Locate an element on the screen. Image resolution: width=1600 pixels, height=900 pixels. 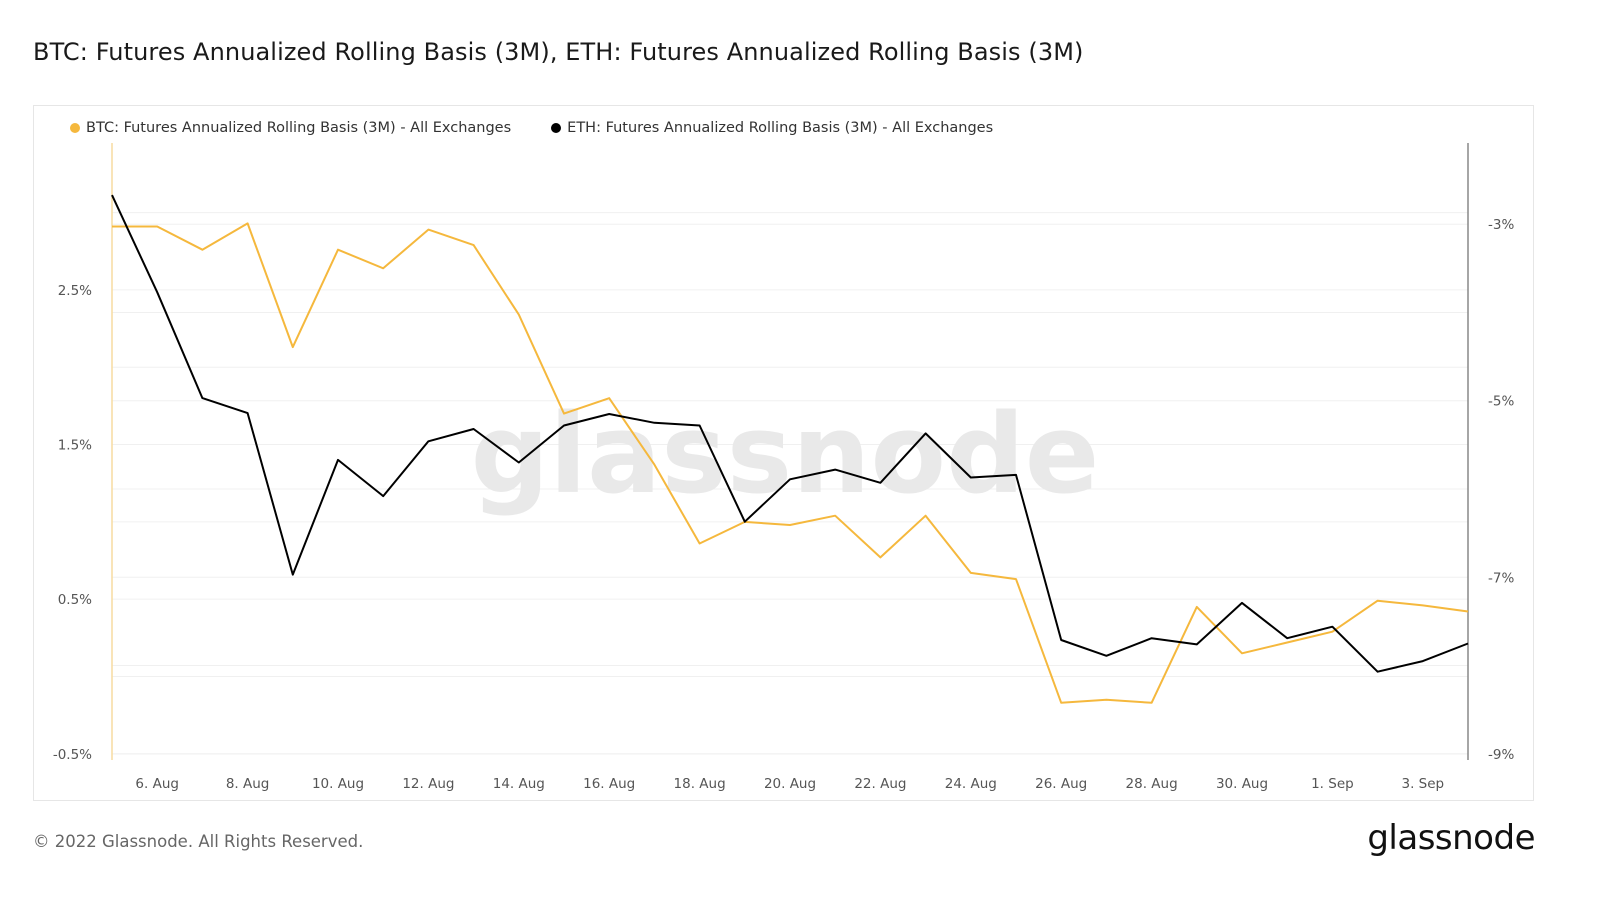
left-tick-label: -0.5% is located at coordinates (72, 755).